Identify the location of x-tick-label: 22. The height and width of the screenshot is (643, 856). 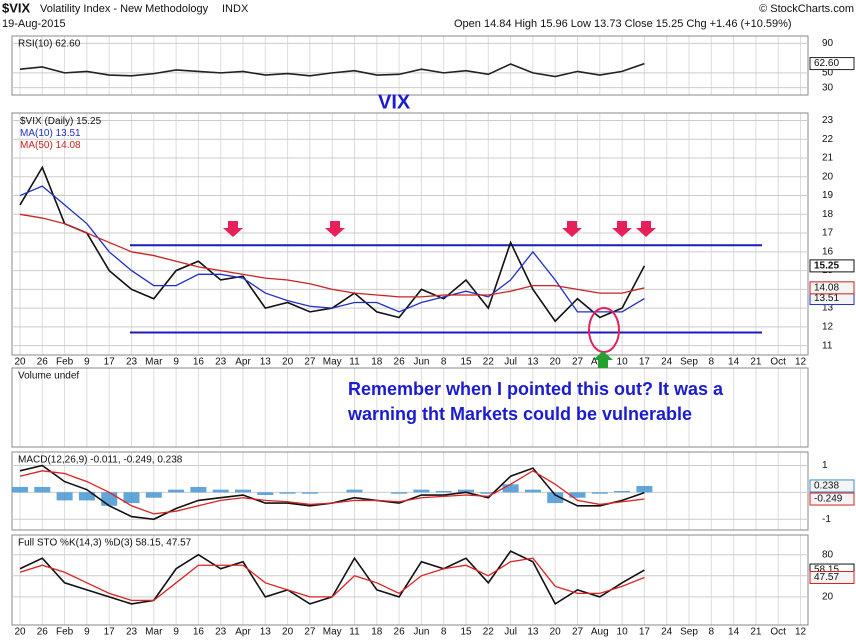
(489, 632).